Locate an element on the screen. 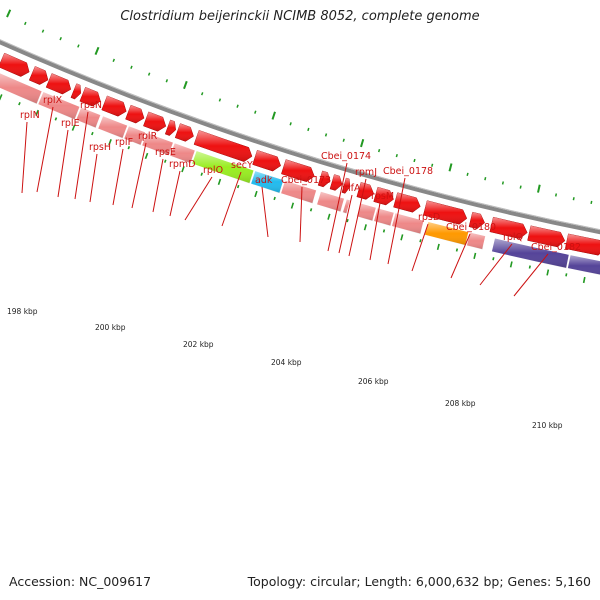  gene-label: Cbei_0174 is located at coordinates (346, 156).